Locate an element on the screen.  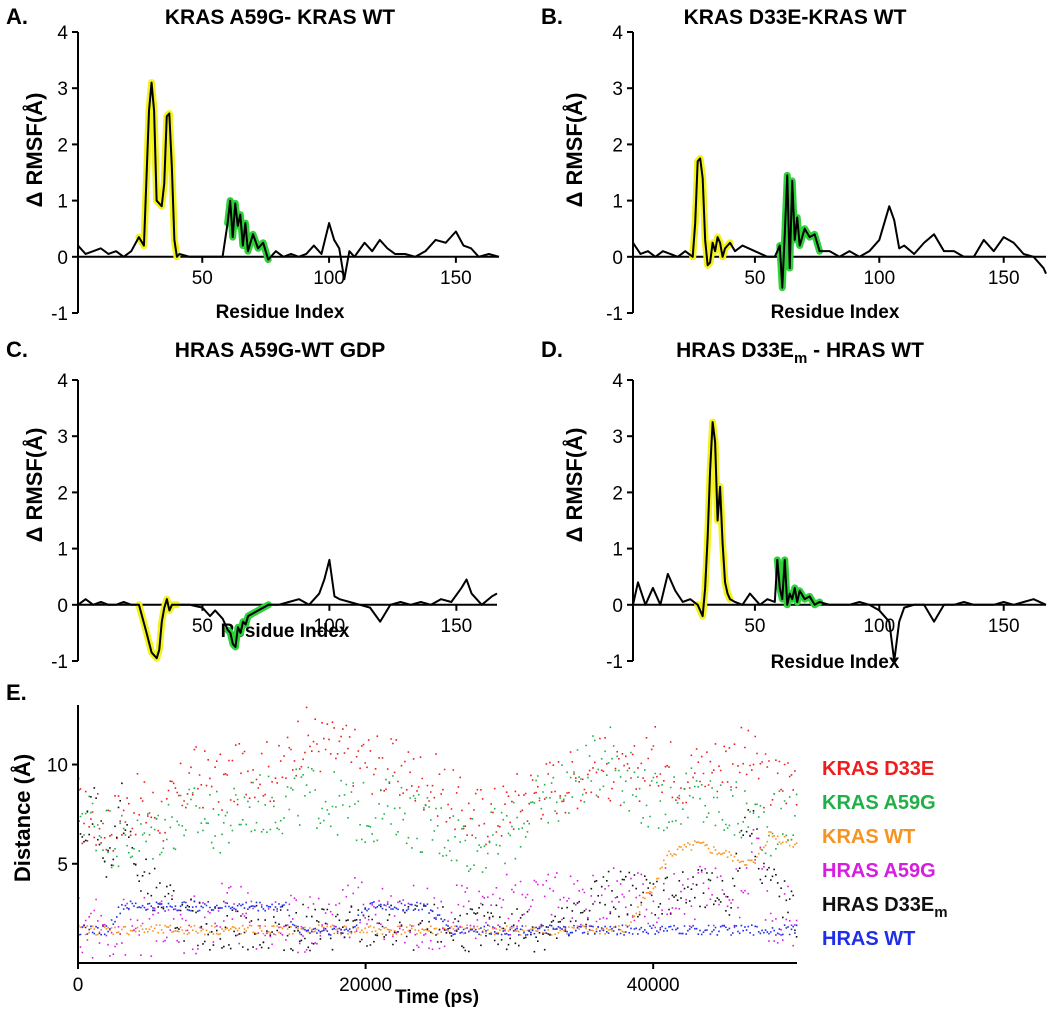
panel-a-label: A. is located at coordinates (17, 16).